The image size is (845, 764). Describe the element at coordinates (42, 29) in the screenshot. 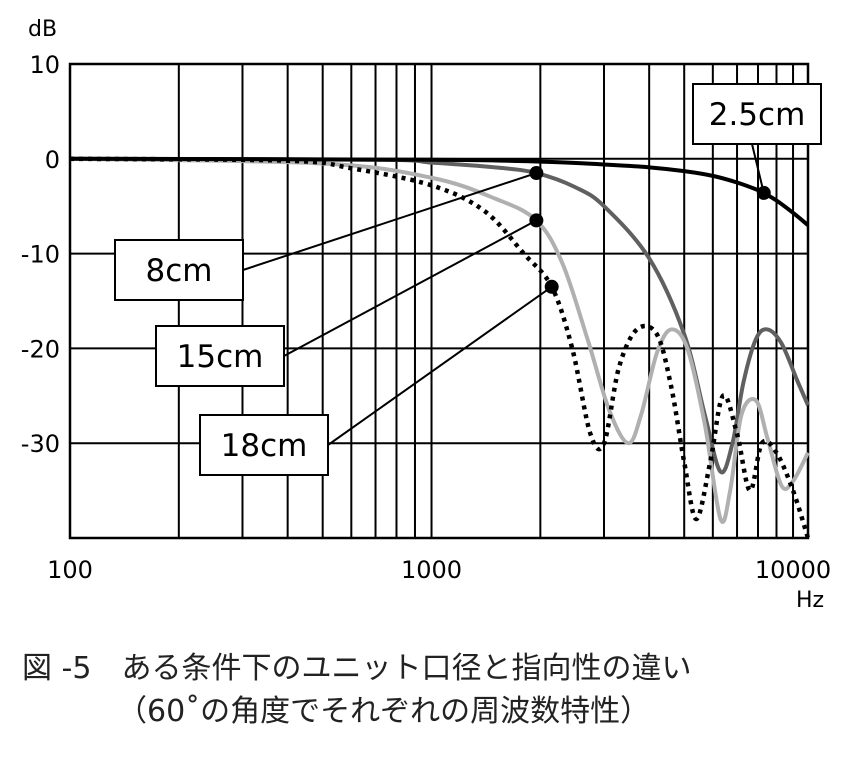

I see `y-axis-unit: dB` at that location.